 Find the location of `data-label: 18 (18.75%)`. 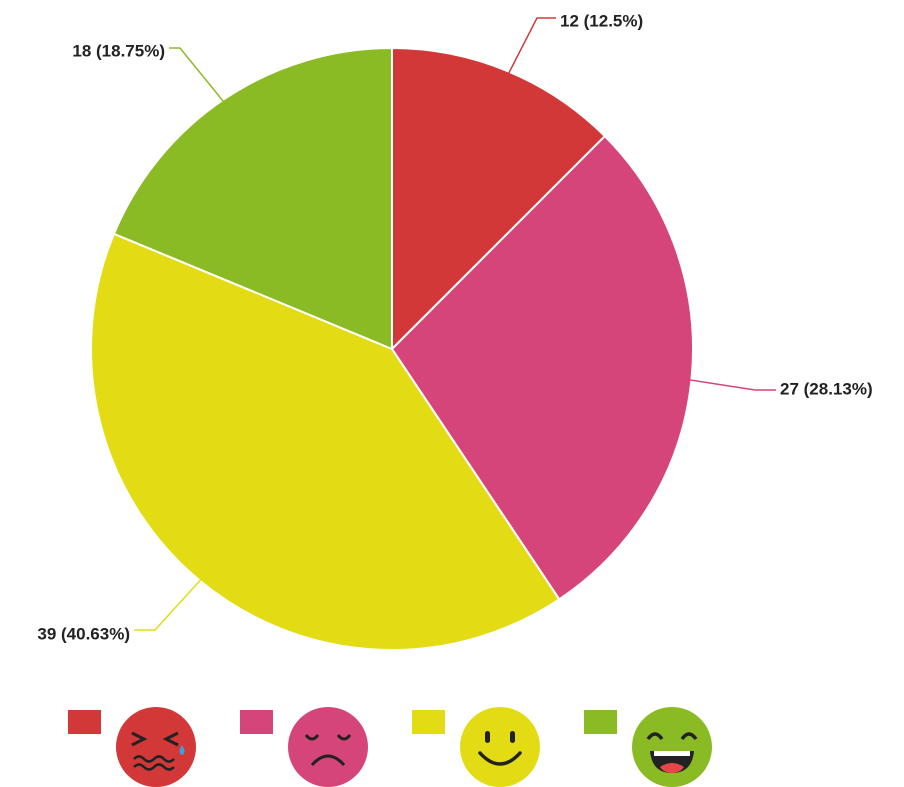

data-label: 18 (18.75%) is located at coordinates (118, 50).